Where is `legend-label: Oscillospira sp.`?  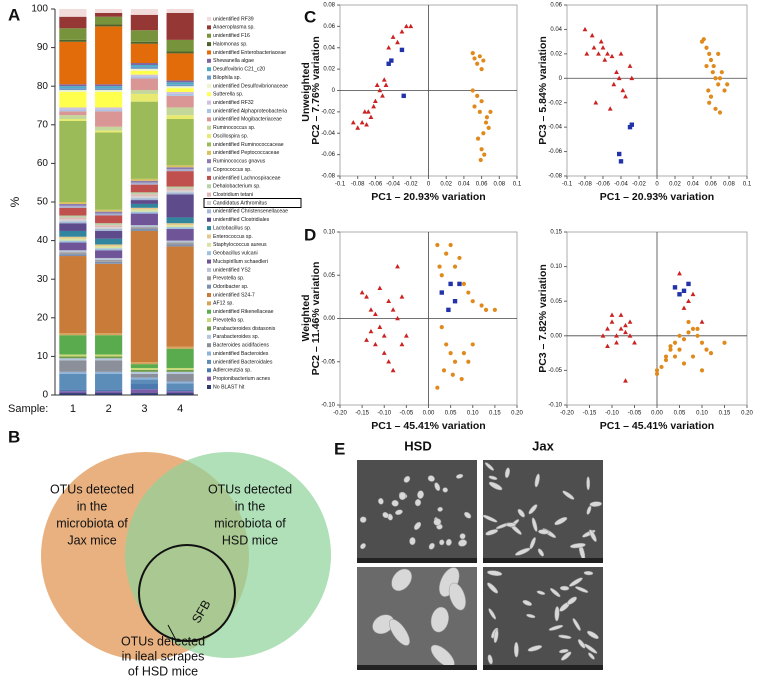
legend-label: Oscillospira sp. is located at coordinates (230, 136).